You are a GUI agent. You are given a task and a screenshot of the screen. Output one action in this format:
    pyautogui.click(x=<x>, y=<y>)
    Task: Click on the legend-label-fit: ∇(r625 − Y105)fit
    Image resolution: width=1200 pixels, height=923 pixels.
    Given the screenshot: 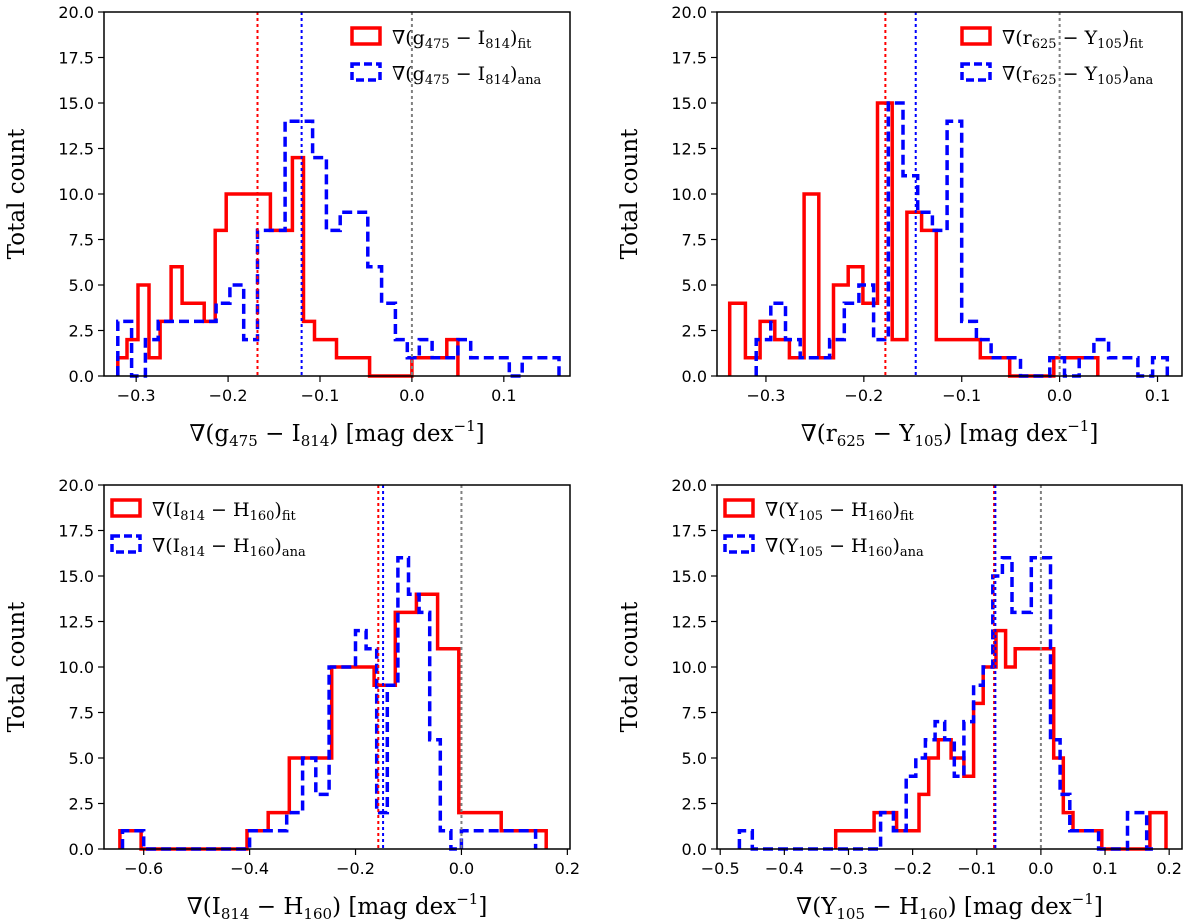 What is the action you would take?
    pyautogui.click(x=1073, y=39)
    